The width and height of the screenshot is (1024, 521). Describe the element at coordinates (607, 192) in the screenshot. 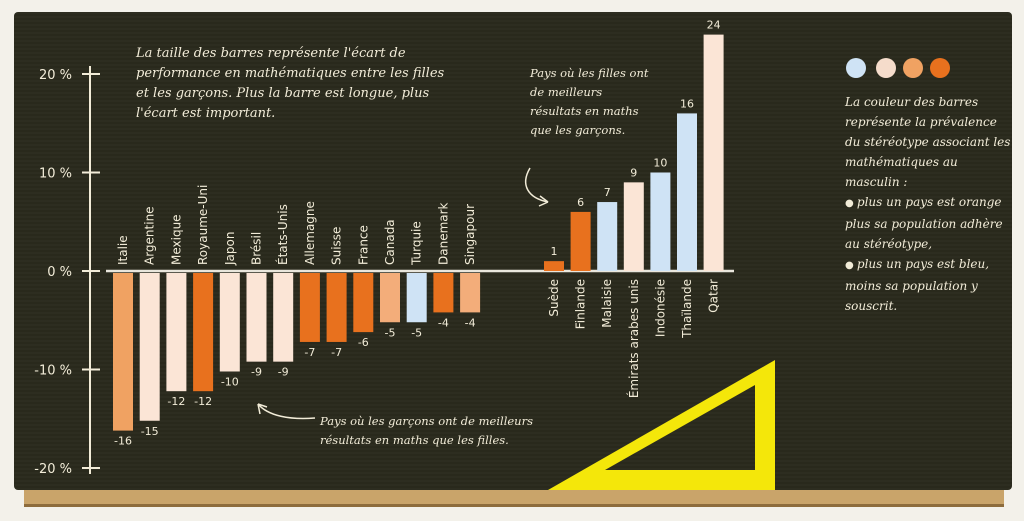

I see `data-label: 7` at that location.